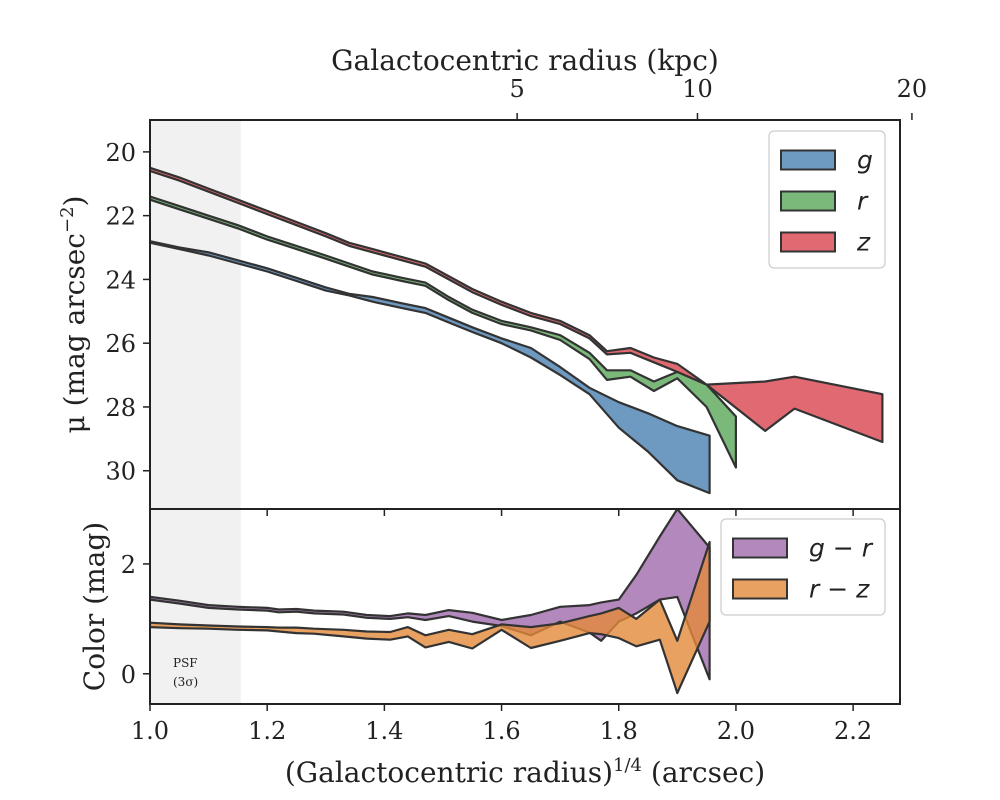  Describe the element at coordinates (808, 242) in the screenshot. I see `legend-swatch-z` at that location.